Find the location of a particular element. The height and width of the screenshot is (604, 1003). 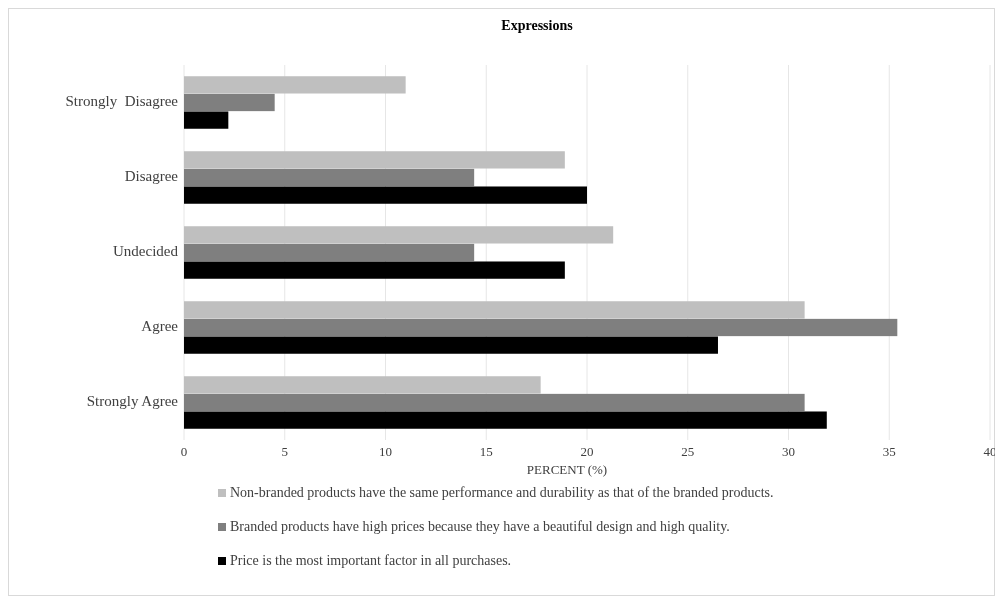

x-tick-label: 10 is located at coordinates (385, 451).